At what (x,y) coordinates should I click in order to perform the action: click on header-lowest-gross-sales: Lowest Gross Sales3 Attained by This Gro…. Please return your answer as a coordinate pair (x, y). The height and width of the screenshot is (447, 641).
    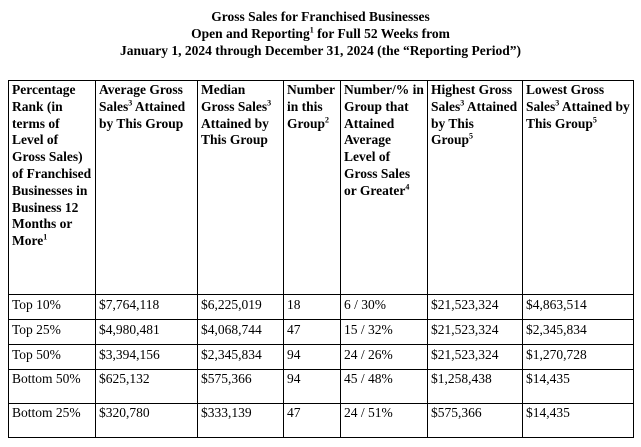
    Looking at the image, I should click on (578, 187).